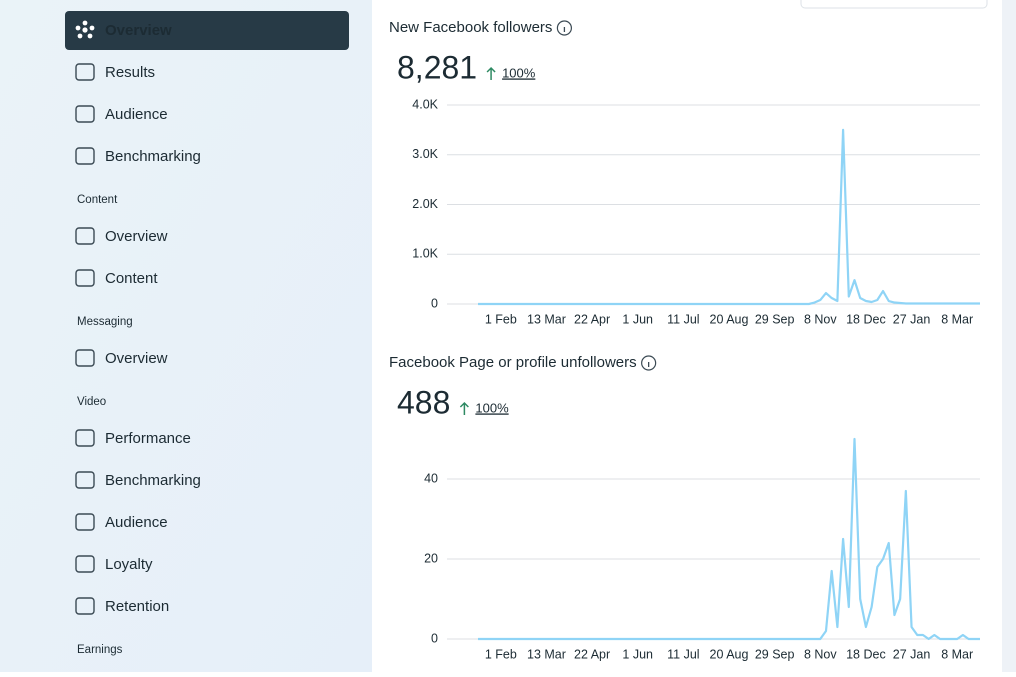  I want to click on y-tick-label: 40, so click(431, 478).